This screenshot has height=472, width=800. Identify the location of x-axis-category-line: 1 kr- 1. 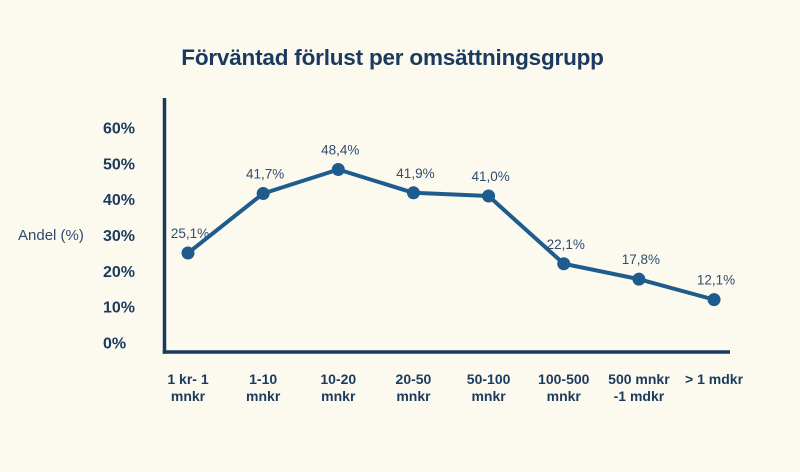
(187, 379).